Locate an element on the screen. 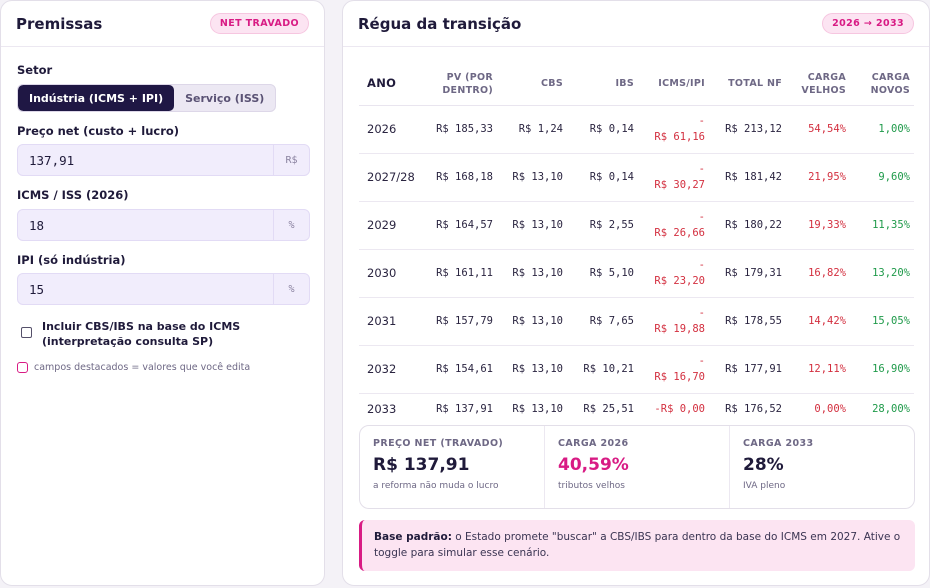  col-ano: ANO is located at coordinates (390, 84).